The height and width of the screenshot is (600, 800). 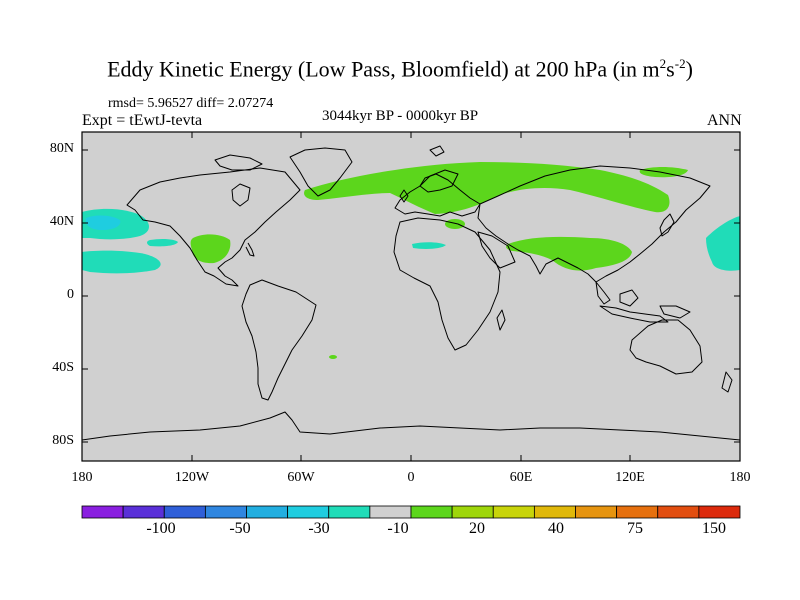 I want to click on negative-region-subtropical-pacific, so click(x=121, y=262).